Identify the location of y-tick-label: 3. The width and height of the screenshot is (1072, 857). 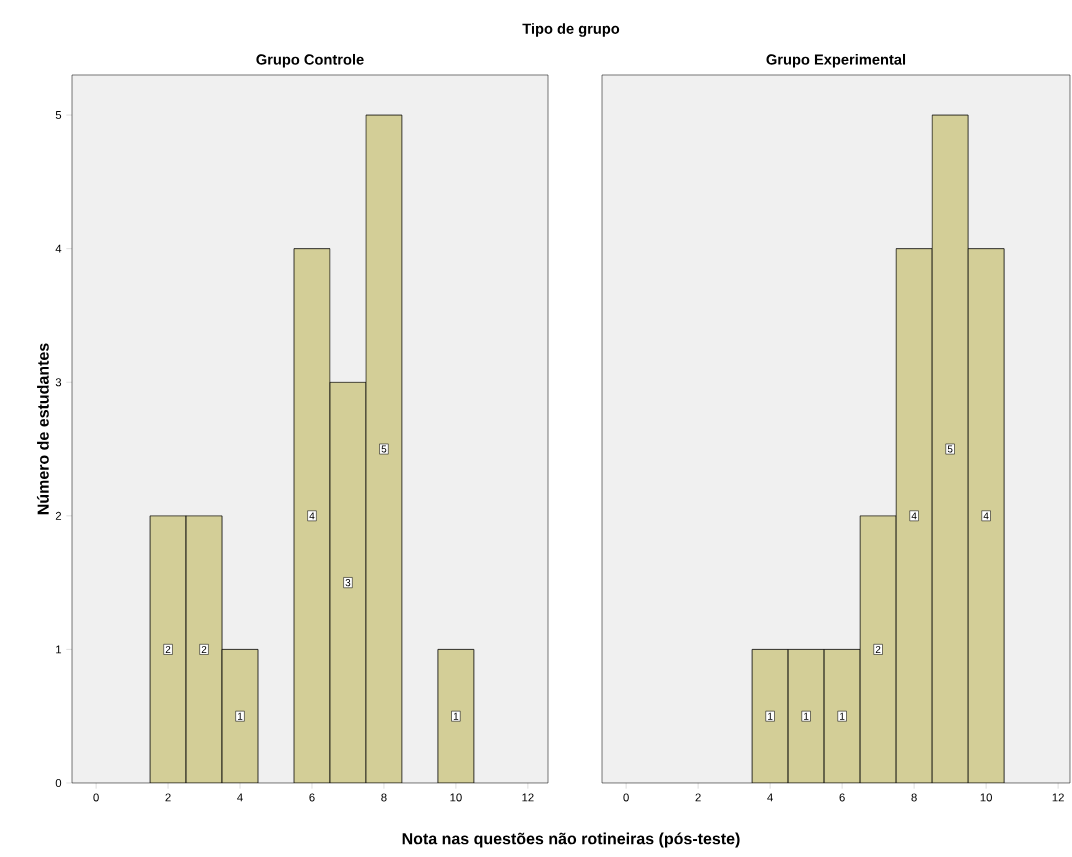
(58, 382).